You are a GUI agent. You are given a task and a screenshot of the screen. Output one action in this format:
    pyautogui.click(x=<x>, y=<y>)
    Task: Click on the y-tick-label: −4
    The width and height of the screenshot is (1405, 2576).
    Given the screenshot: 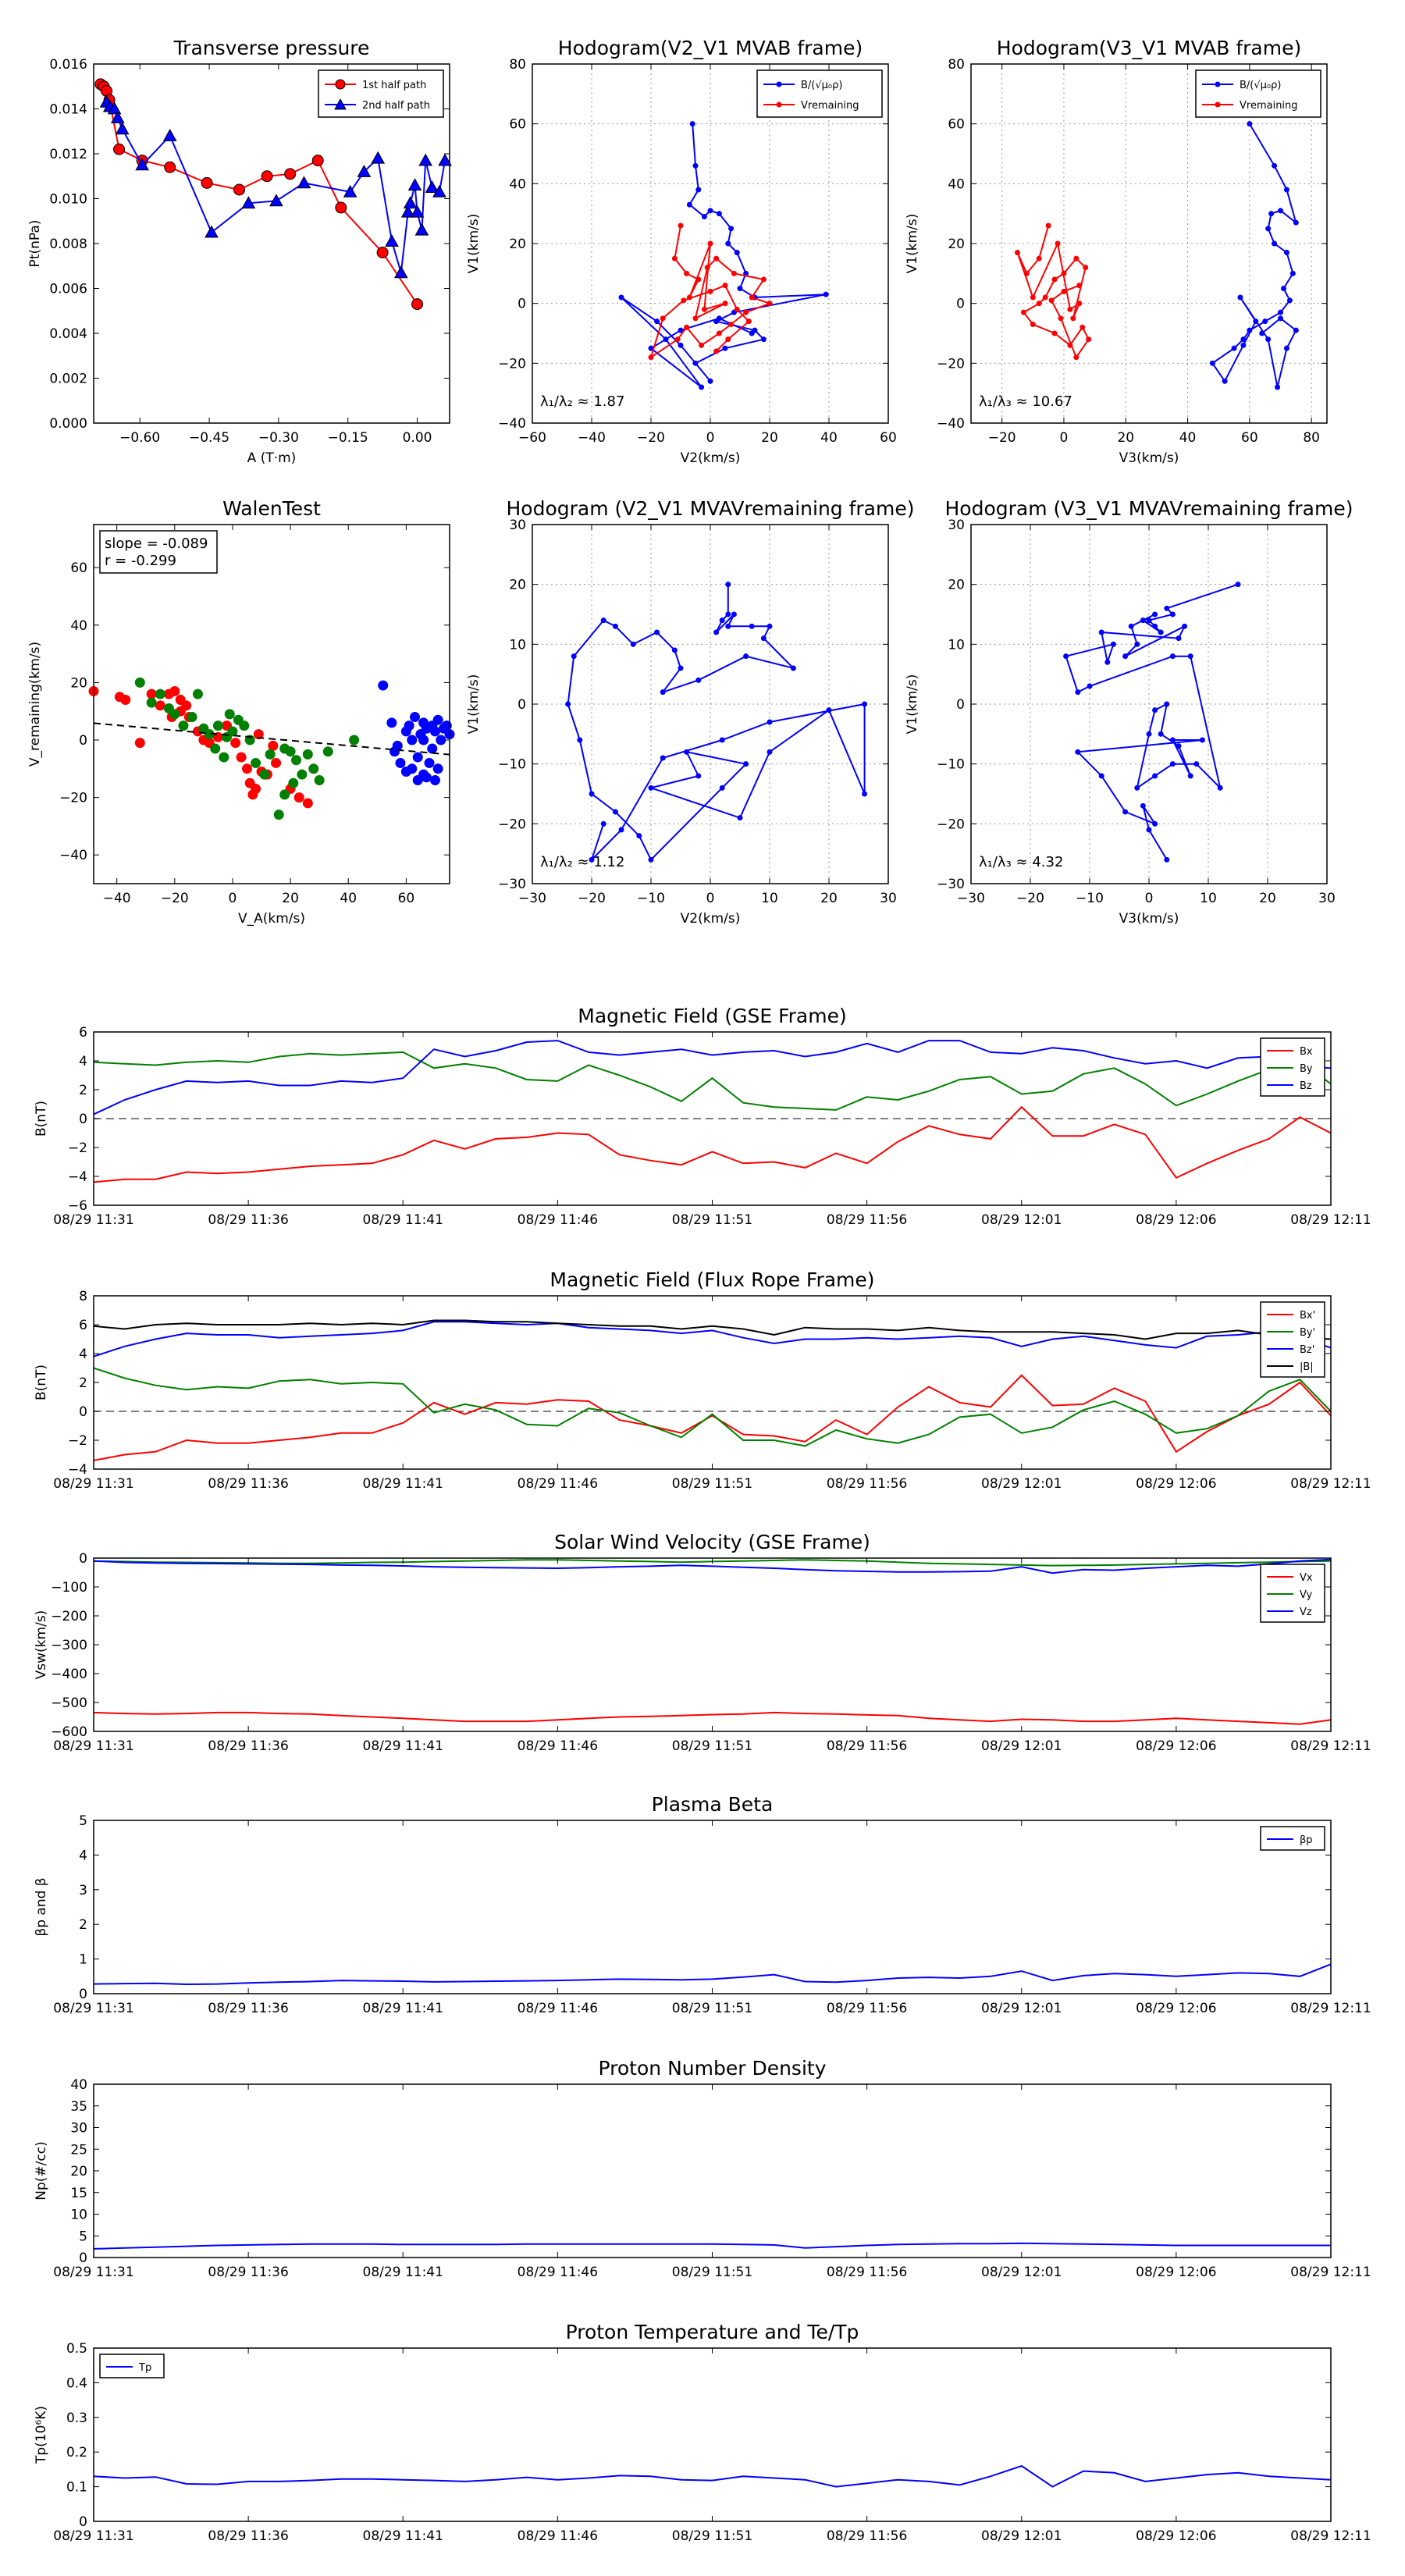 What is the action you would take?
    pyautogui.click(x=77, y=1177)
    